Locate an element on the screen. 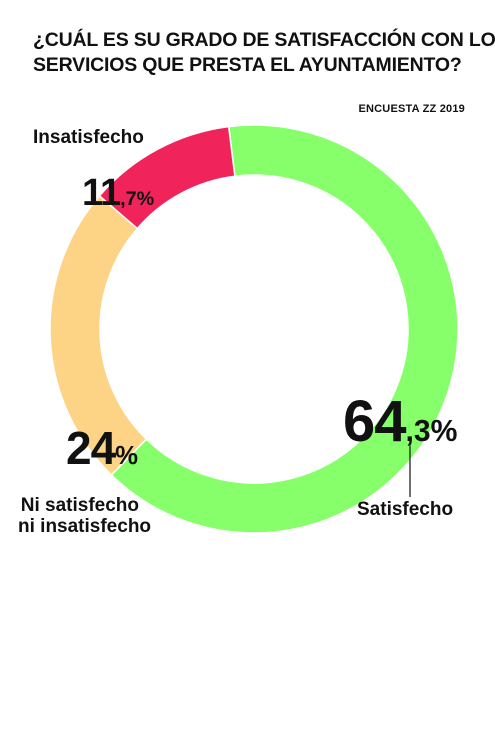 This screenshot has height=735, width=495. value-label-satisfecho: 64,3% is located at coordinates (400, 421).